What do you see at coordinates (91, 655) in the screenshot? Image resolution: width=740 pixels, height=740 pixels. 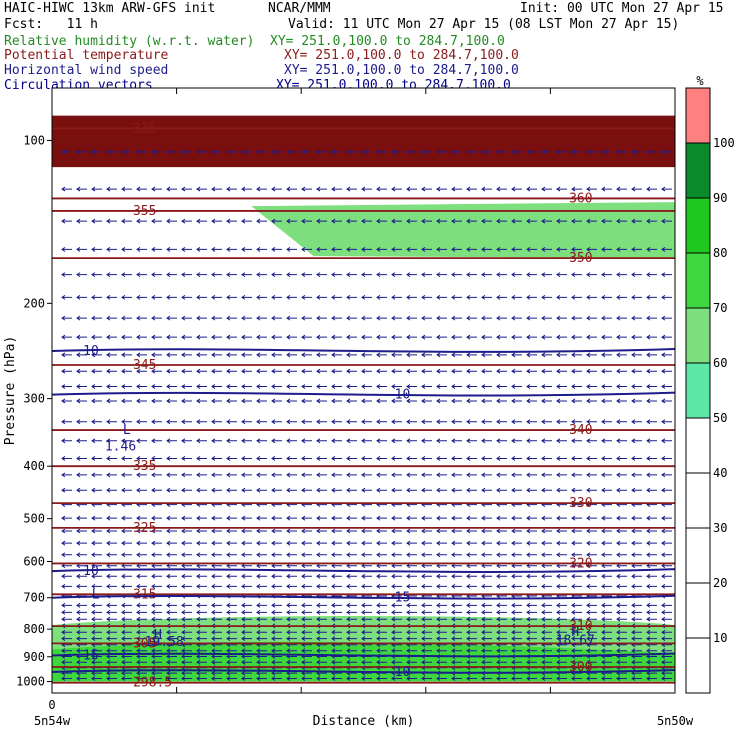 I see `wind-label-4: 15` at bounding box center [91, 655].